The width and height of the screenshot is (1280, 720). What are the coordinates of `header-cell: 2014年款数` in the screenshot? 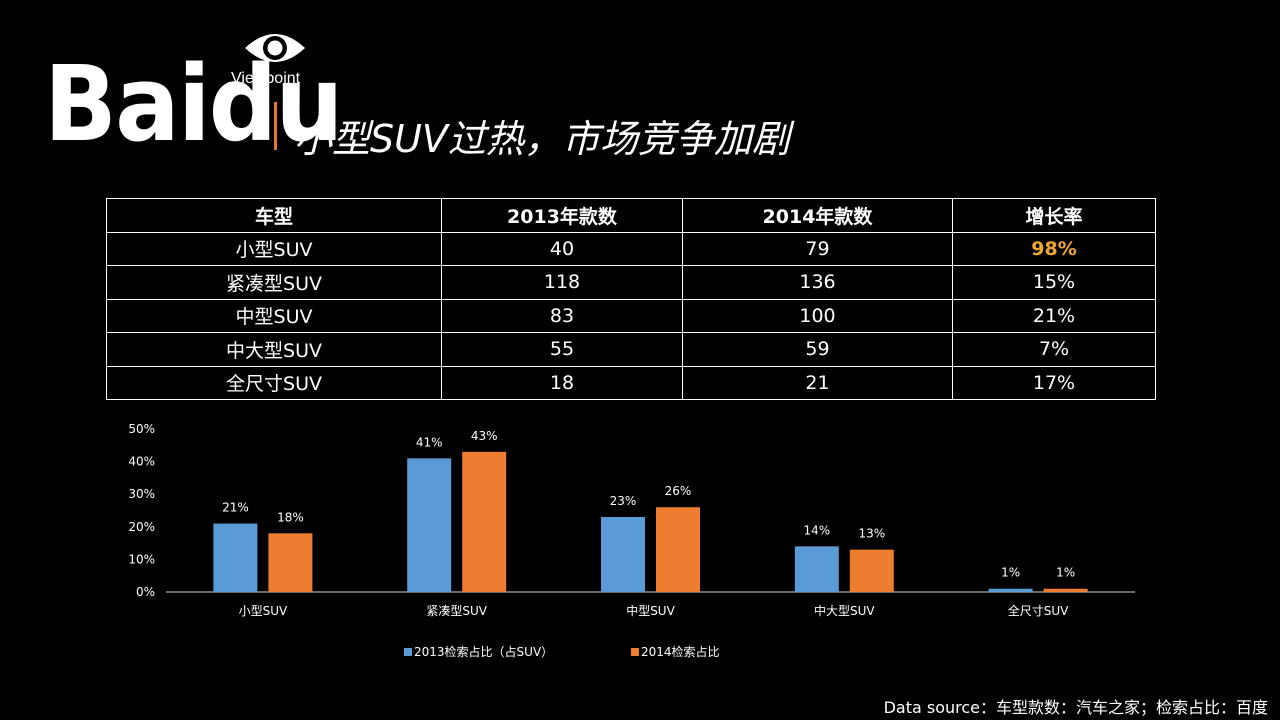 It's located at (817, 215).